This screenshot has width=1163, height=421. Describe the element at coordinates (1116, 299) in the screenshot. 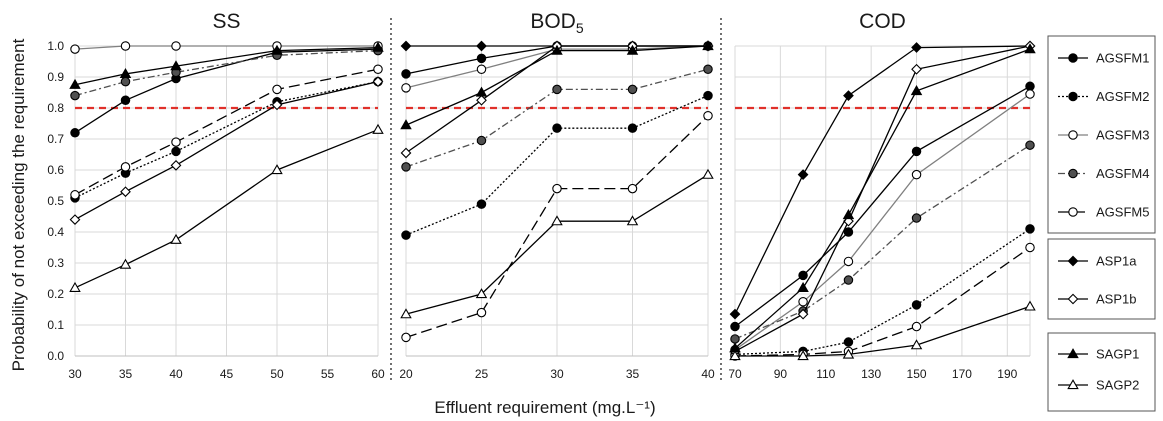

I see `legend-label: ASP1b` at that location.